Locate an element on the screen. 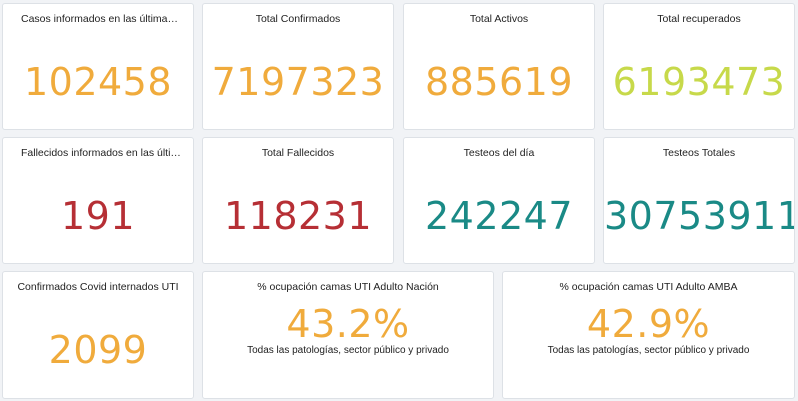 The image size is (798, 401). card-title: % ocupación camas UTI Adulto Nación is located at coordinates (348, 287).